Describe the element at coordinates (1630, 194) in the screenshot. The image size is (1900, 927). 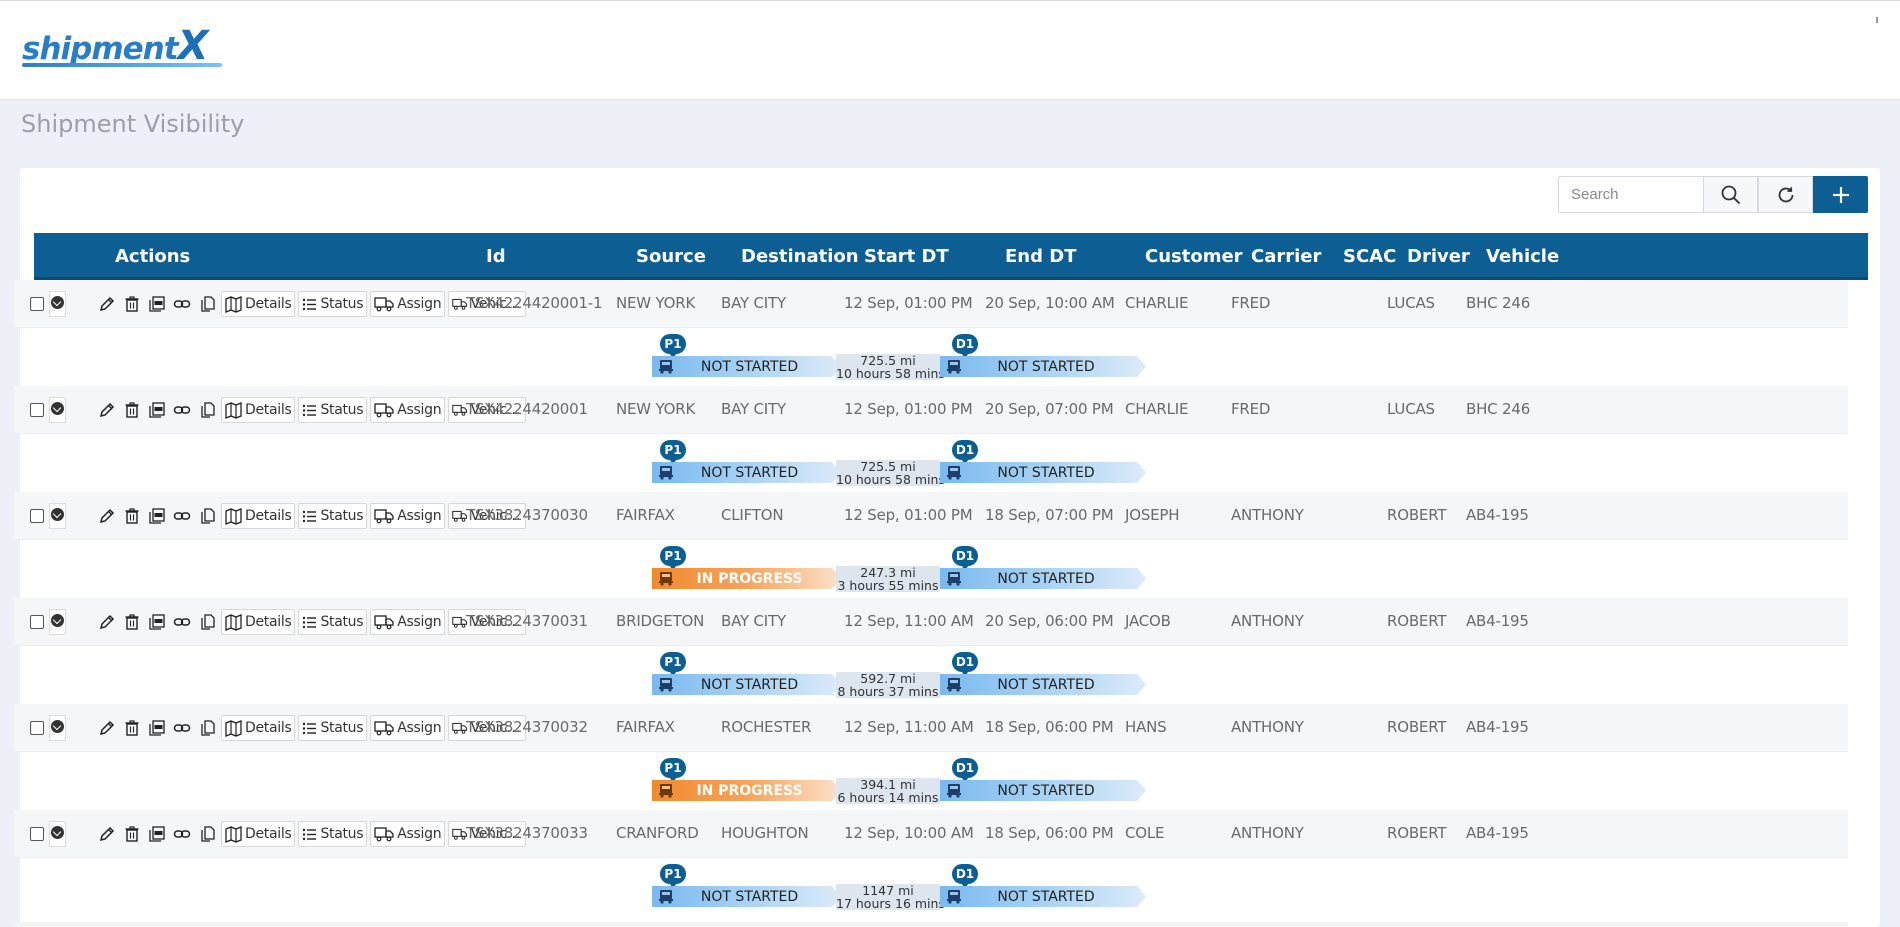
I see `search-input` at that location.